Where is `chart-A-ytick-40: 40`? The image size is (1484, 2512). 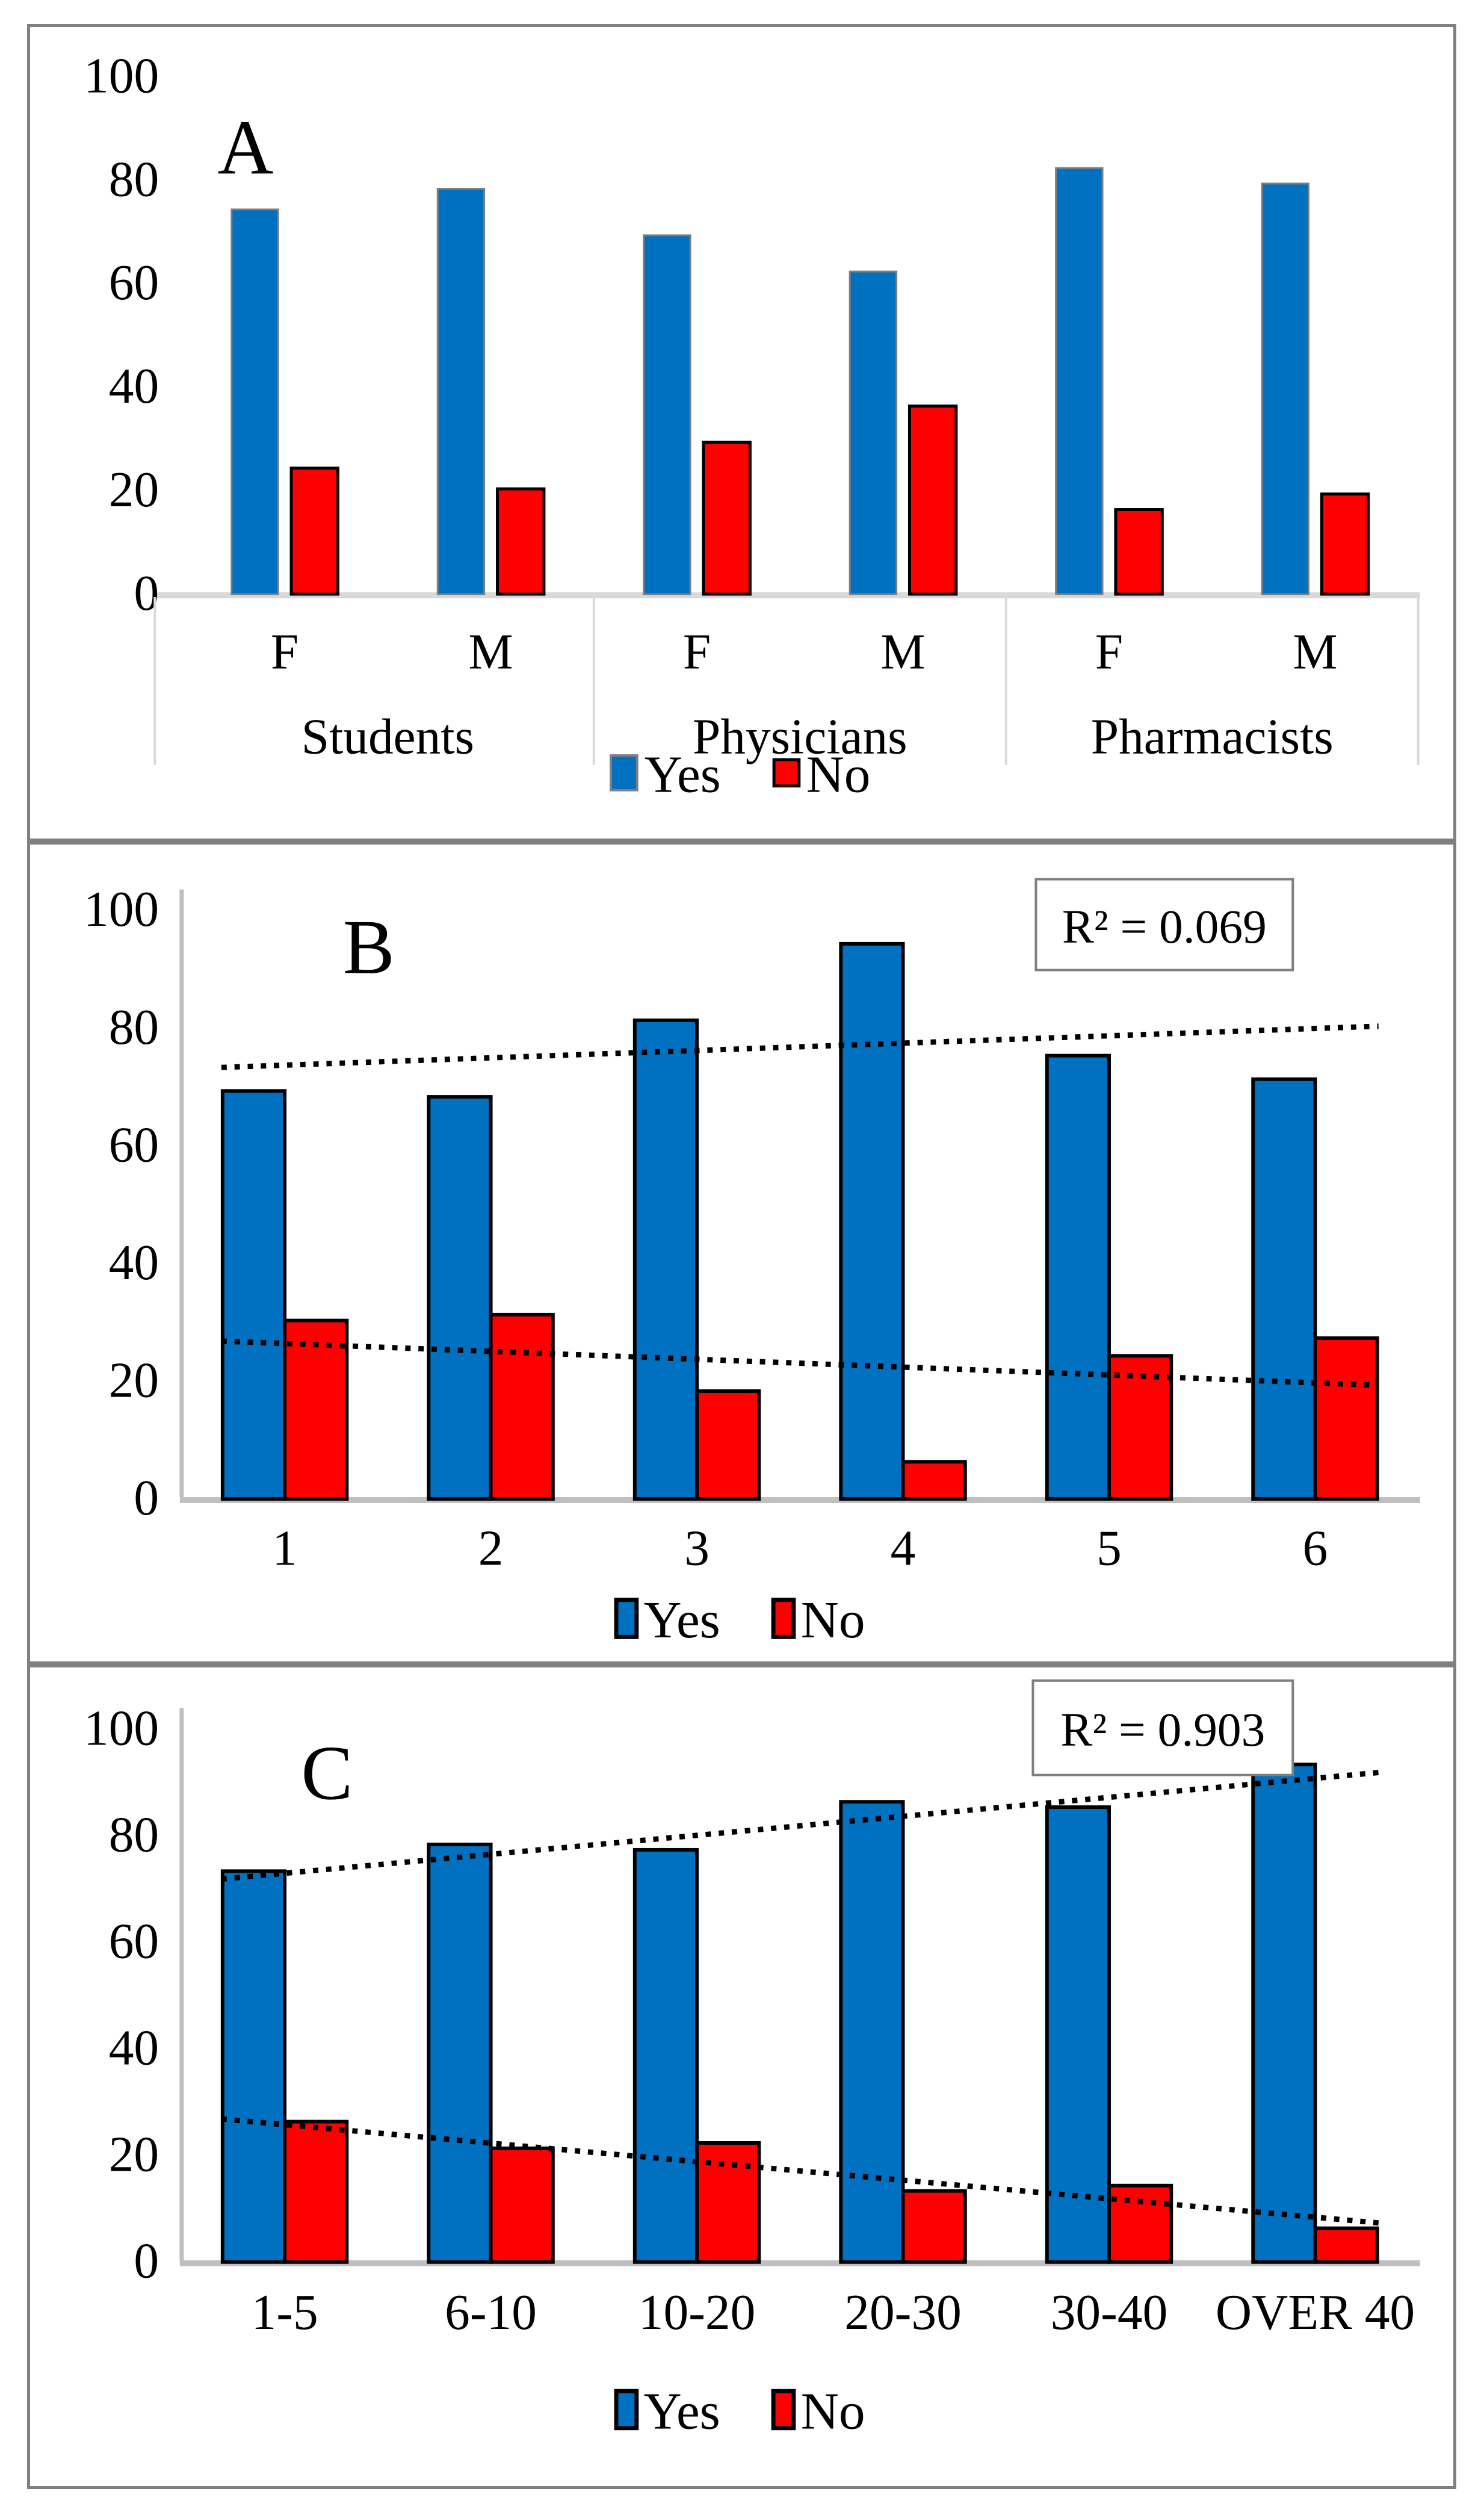 chart-A-ytick-40: 40 is located at coordinates (134, 386).